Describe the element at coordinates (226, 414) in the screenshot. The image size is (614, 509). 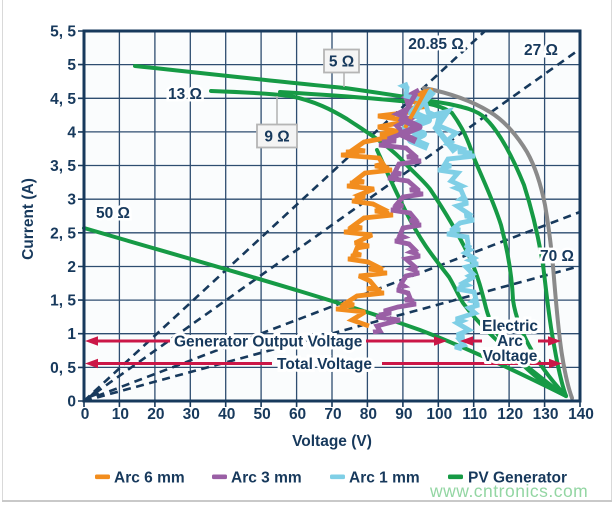
I see `svg-text: 40` at that location.